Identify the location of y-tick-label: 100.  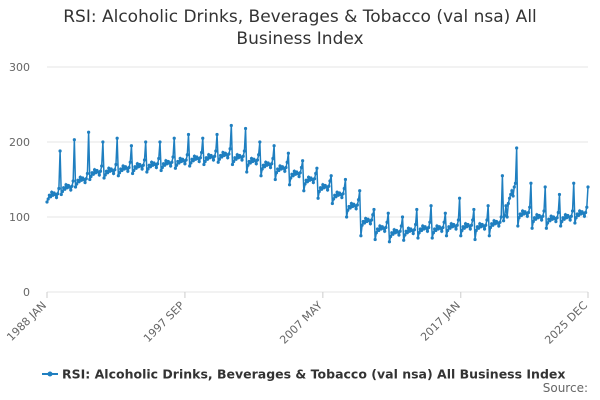
(19, 217).